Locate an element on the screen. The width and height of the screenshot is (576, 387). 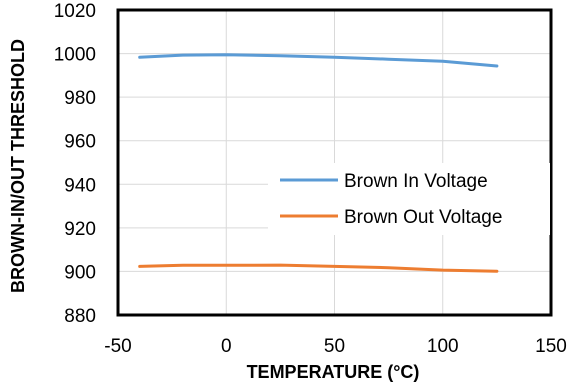
legend-background is located at coordinates (409, 199).